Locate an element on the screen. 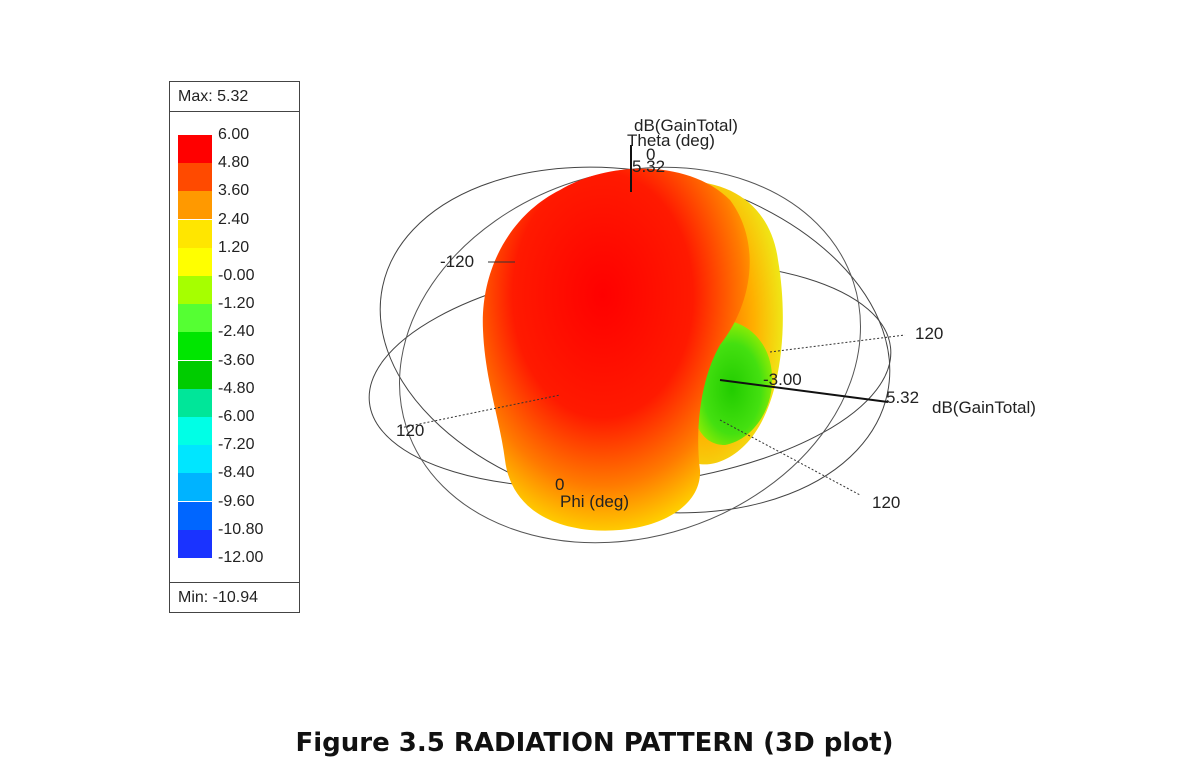 Image resolution: width=1189 pixels, height=779 pixels. tick-120-bottom: 120 is located at coordinates (886, 502).